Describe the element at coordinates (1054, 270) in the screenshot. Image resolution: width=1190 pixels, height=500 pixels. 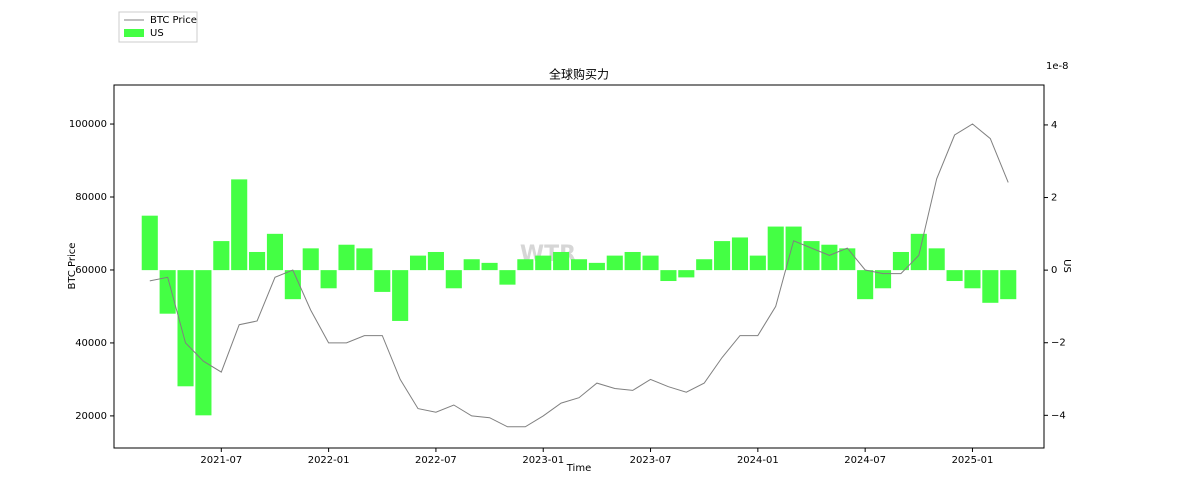
I see `y2-tick-label: 0` at that location.